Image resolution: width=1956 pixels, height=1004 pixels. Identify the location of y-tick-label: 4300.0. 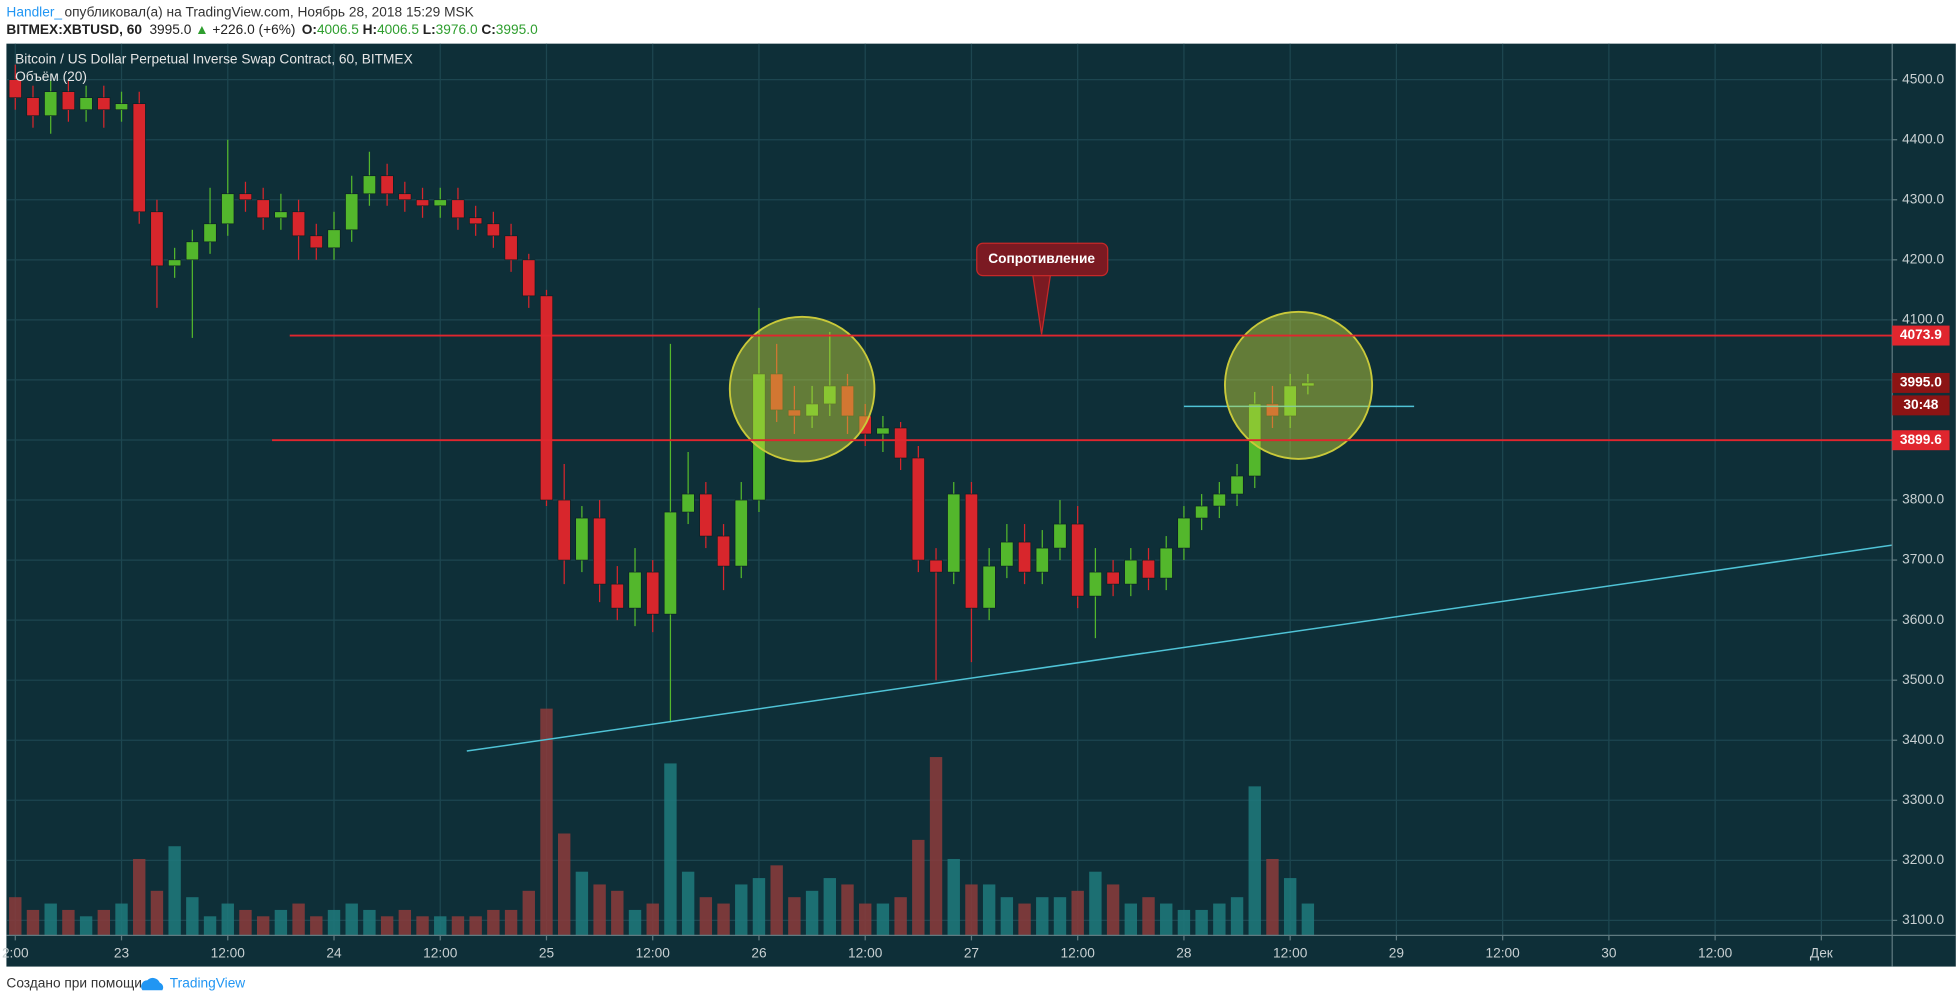
(1923, 198).